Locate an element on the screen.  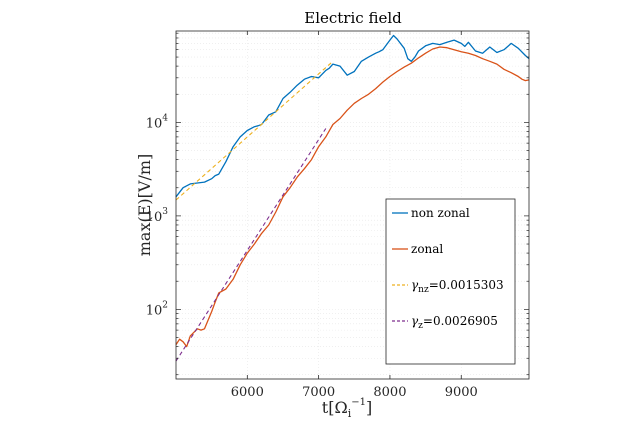
y-axis-label: max(E)[V/m] is located at coordinates (144, 205).